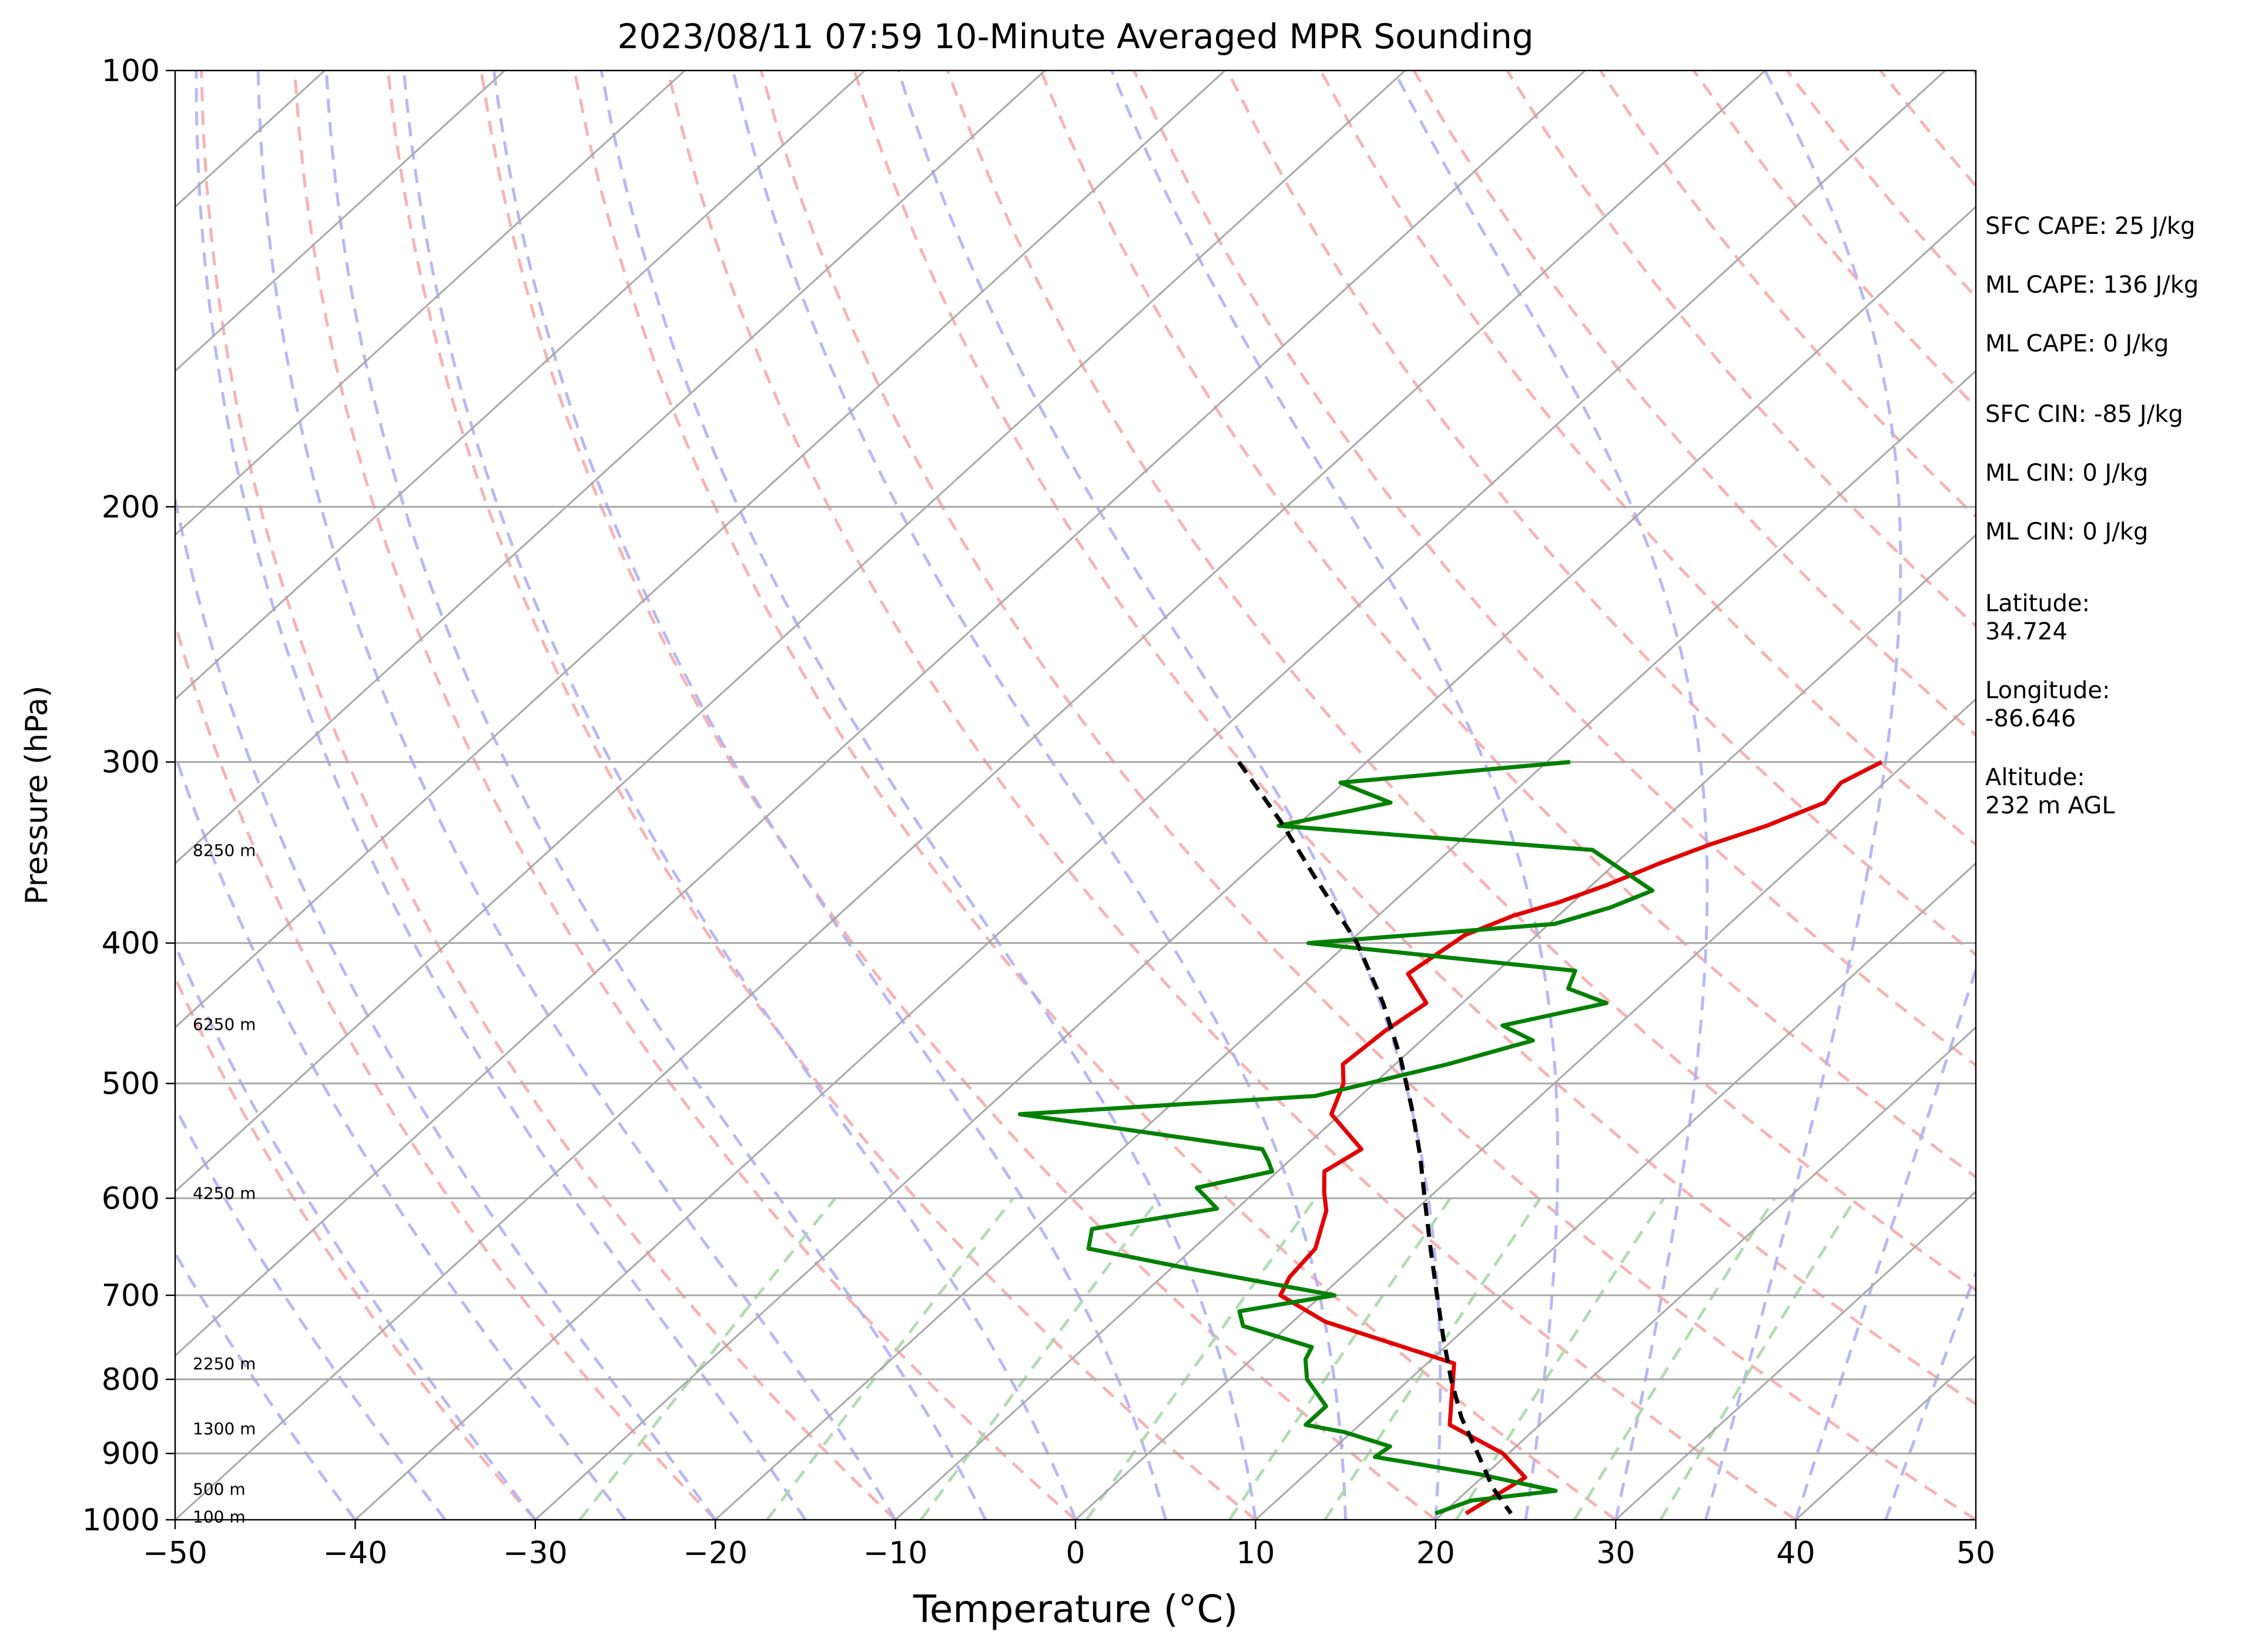 This screenshot has height=1652, width=2245. I want to click on x-axis: −50 −40 −30 −20 −10 0 10 20 30 40 50, so click(1069, 1545).